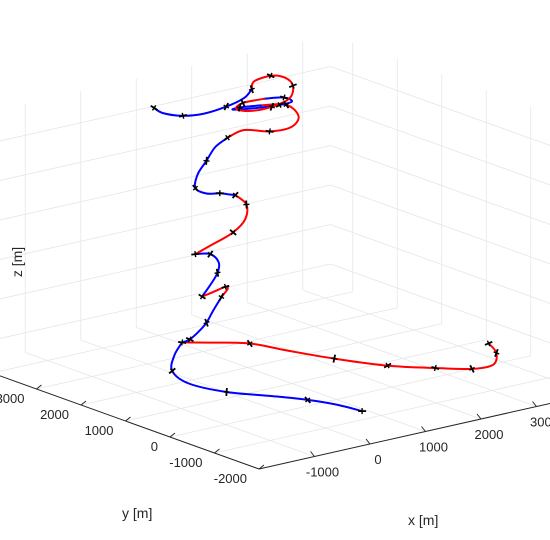 Image resolution: width=550 pixels, height=540 pixels. What do you see at coordinates (433, 447) in the screenshot?
I see `x-tick-label: 1000` at bounding box center [433, 447].